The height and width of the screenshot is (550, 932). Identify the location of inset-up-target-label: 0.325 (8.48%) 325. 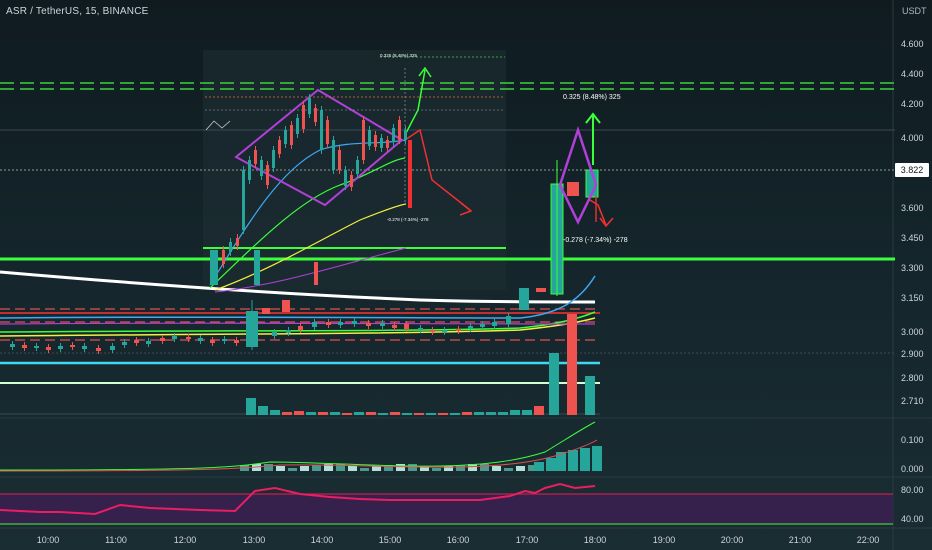
(399, 55).